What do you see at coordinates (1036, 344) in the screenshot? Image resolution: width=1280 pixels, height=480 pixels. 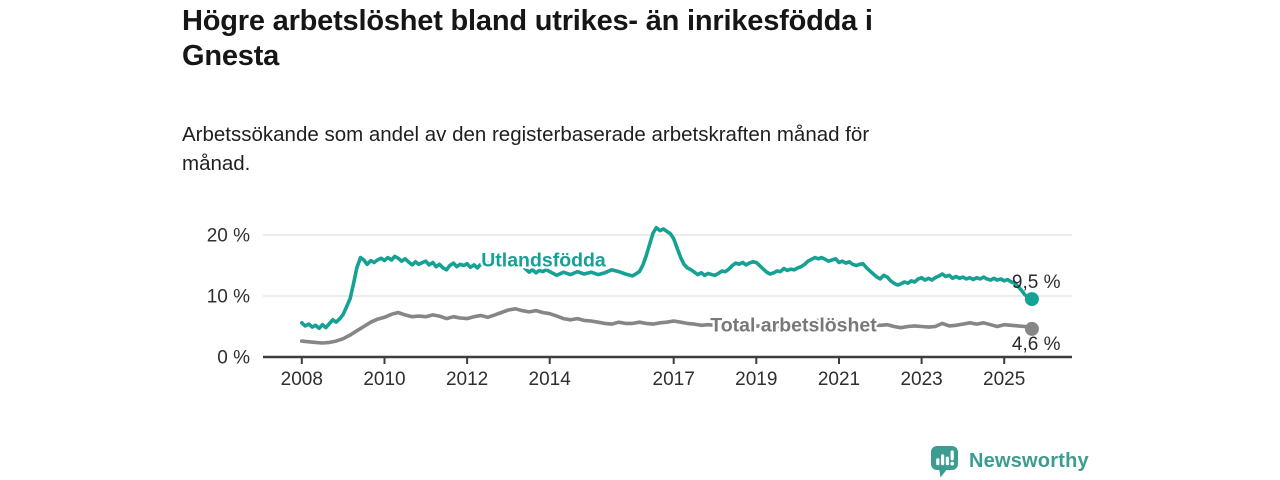 I see `end-value-label-total-arbetsl-shet: 4,6 %` at bounding box center [1036, 344].